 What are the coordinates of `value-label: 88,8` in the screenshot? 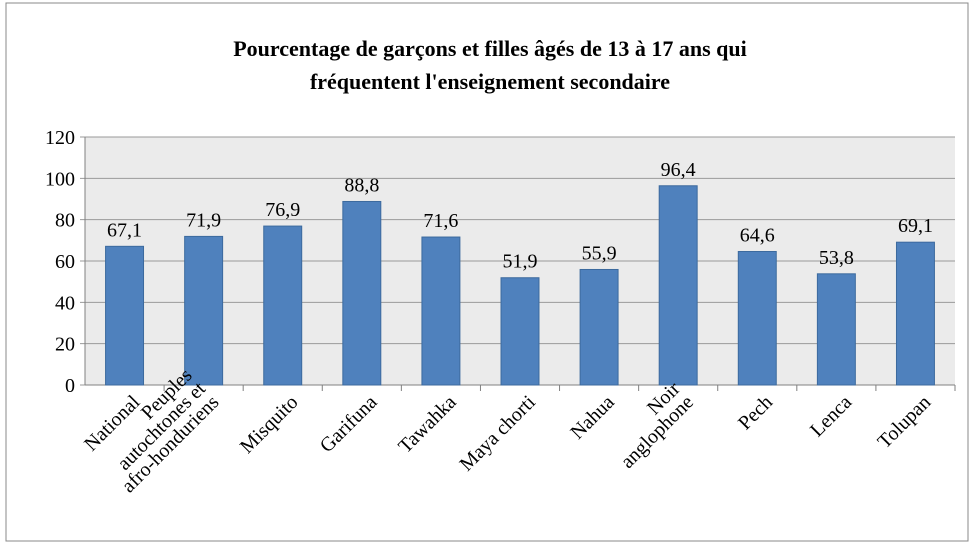 It's located at (361, 185).